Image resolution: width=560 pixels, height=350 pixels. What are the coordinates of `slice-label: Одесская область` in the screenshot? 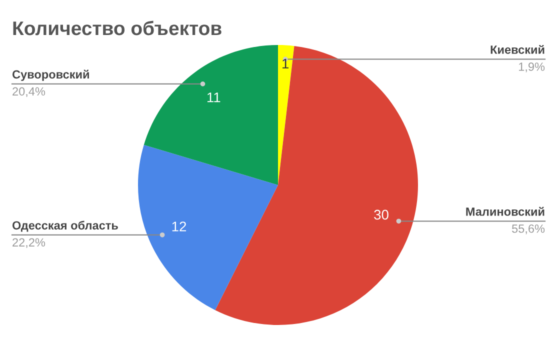 It's located at (65, 226).